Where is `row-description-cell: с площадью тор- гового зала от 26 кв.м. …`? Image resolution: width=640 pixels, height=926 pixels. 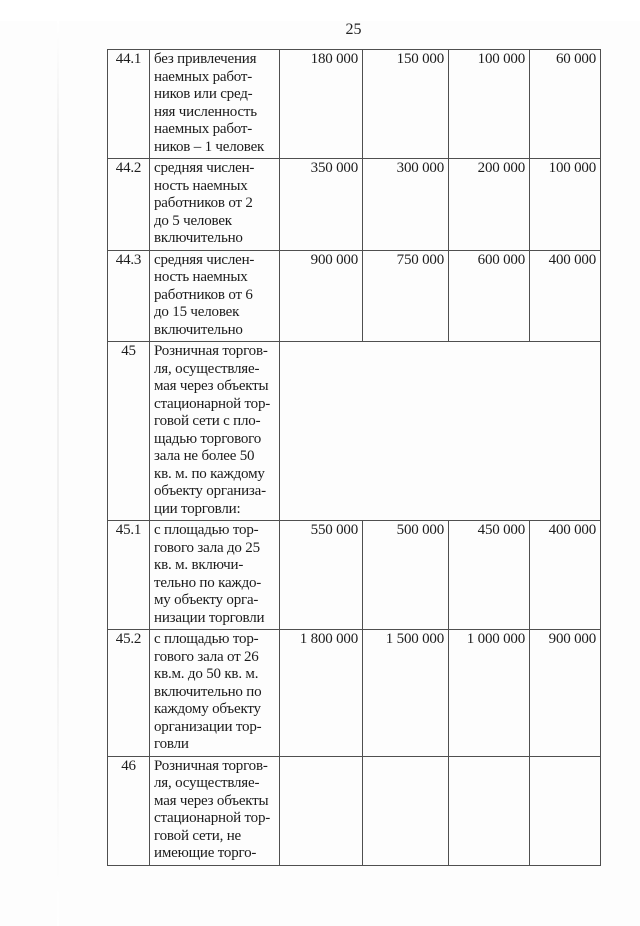
row-description-cell: с площадью тор- гового зала от 26 кв.м. … is located at coordinates (214, 693).